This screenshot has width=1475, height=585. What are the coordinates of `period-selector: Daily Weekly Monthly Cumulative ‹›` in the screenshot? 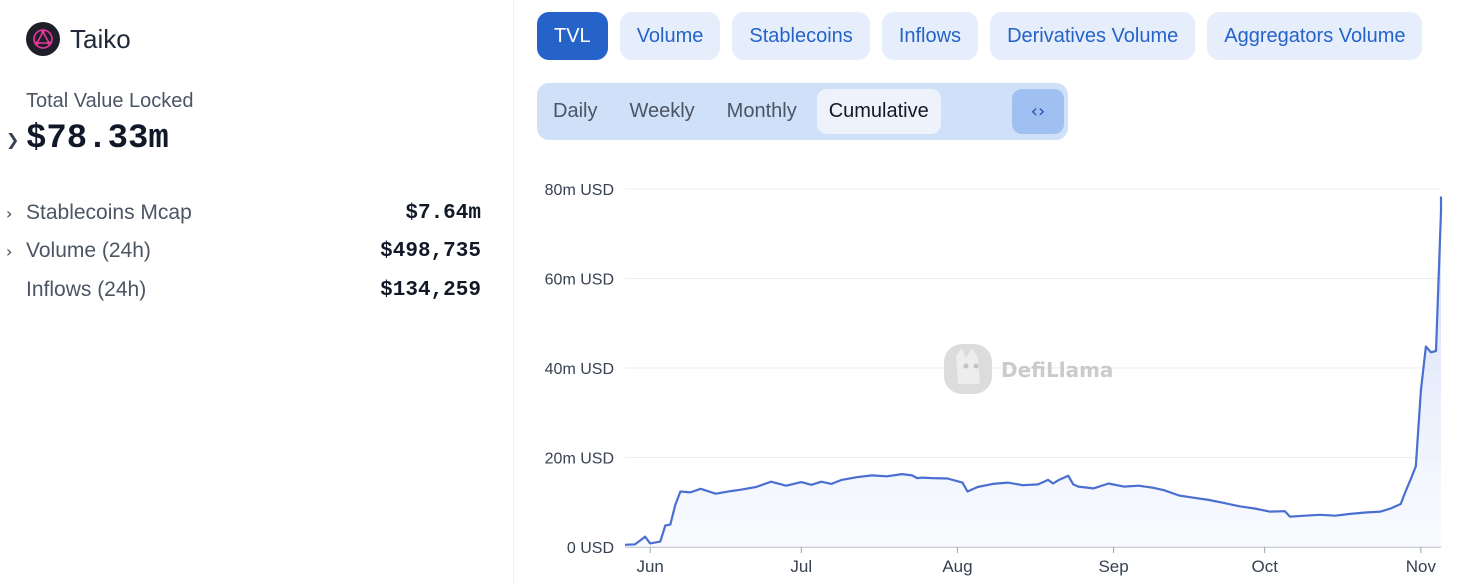 It's located at (802, 111).